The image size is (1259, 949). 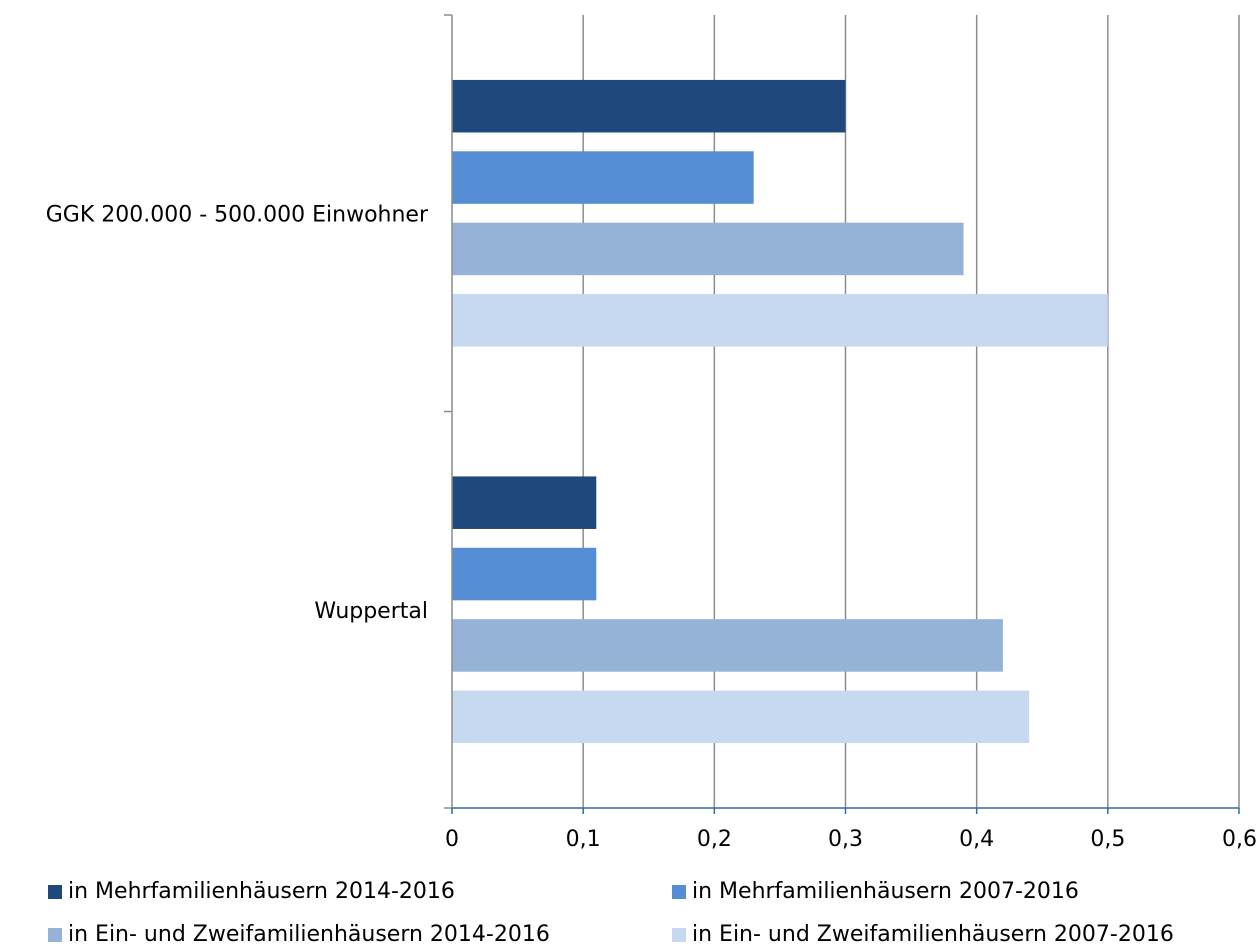 I want to click on x-tick-label: 0,6, so click(x=1239, y=839).